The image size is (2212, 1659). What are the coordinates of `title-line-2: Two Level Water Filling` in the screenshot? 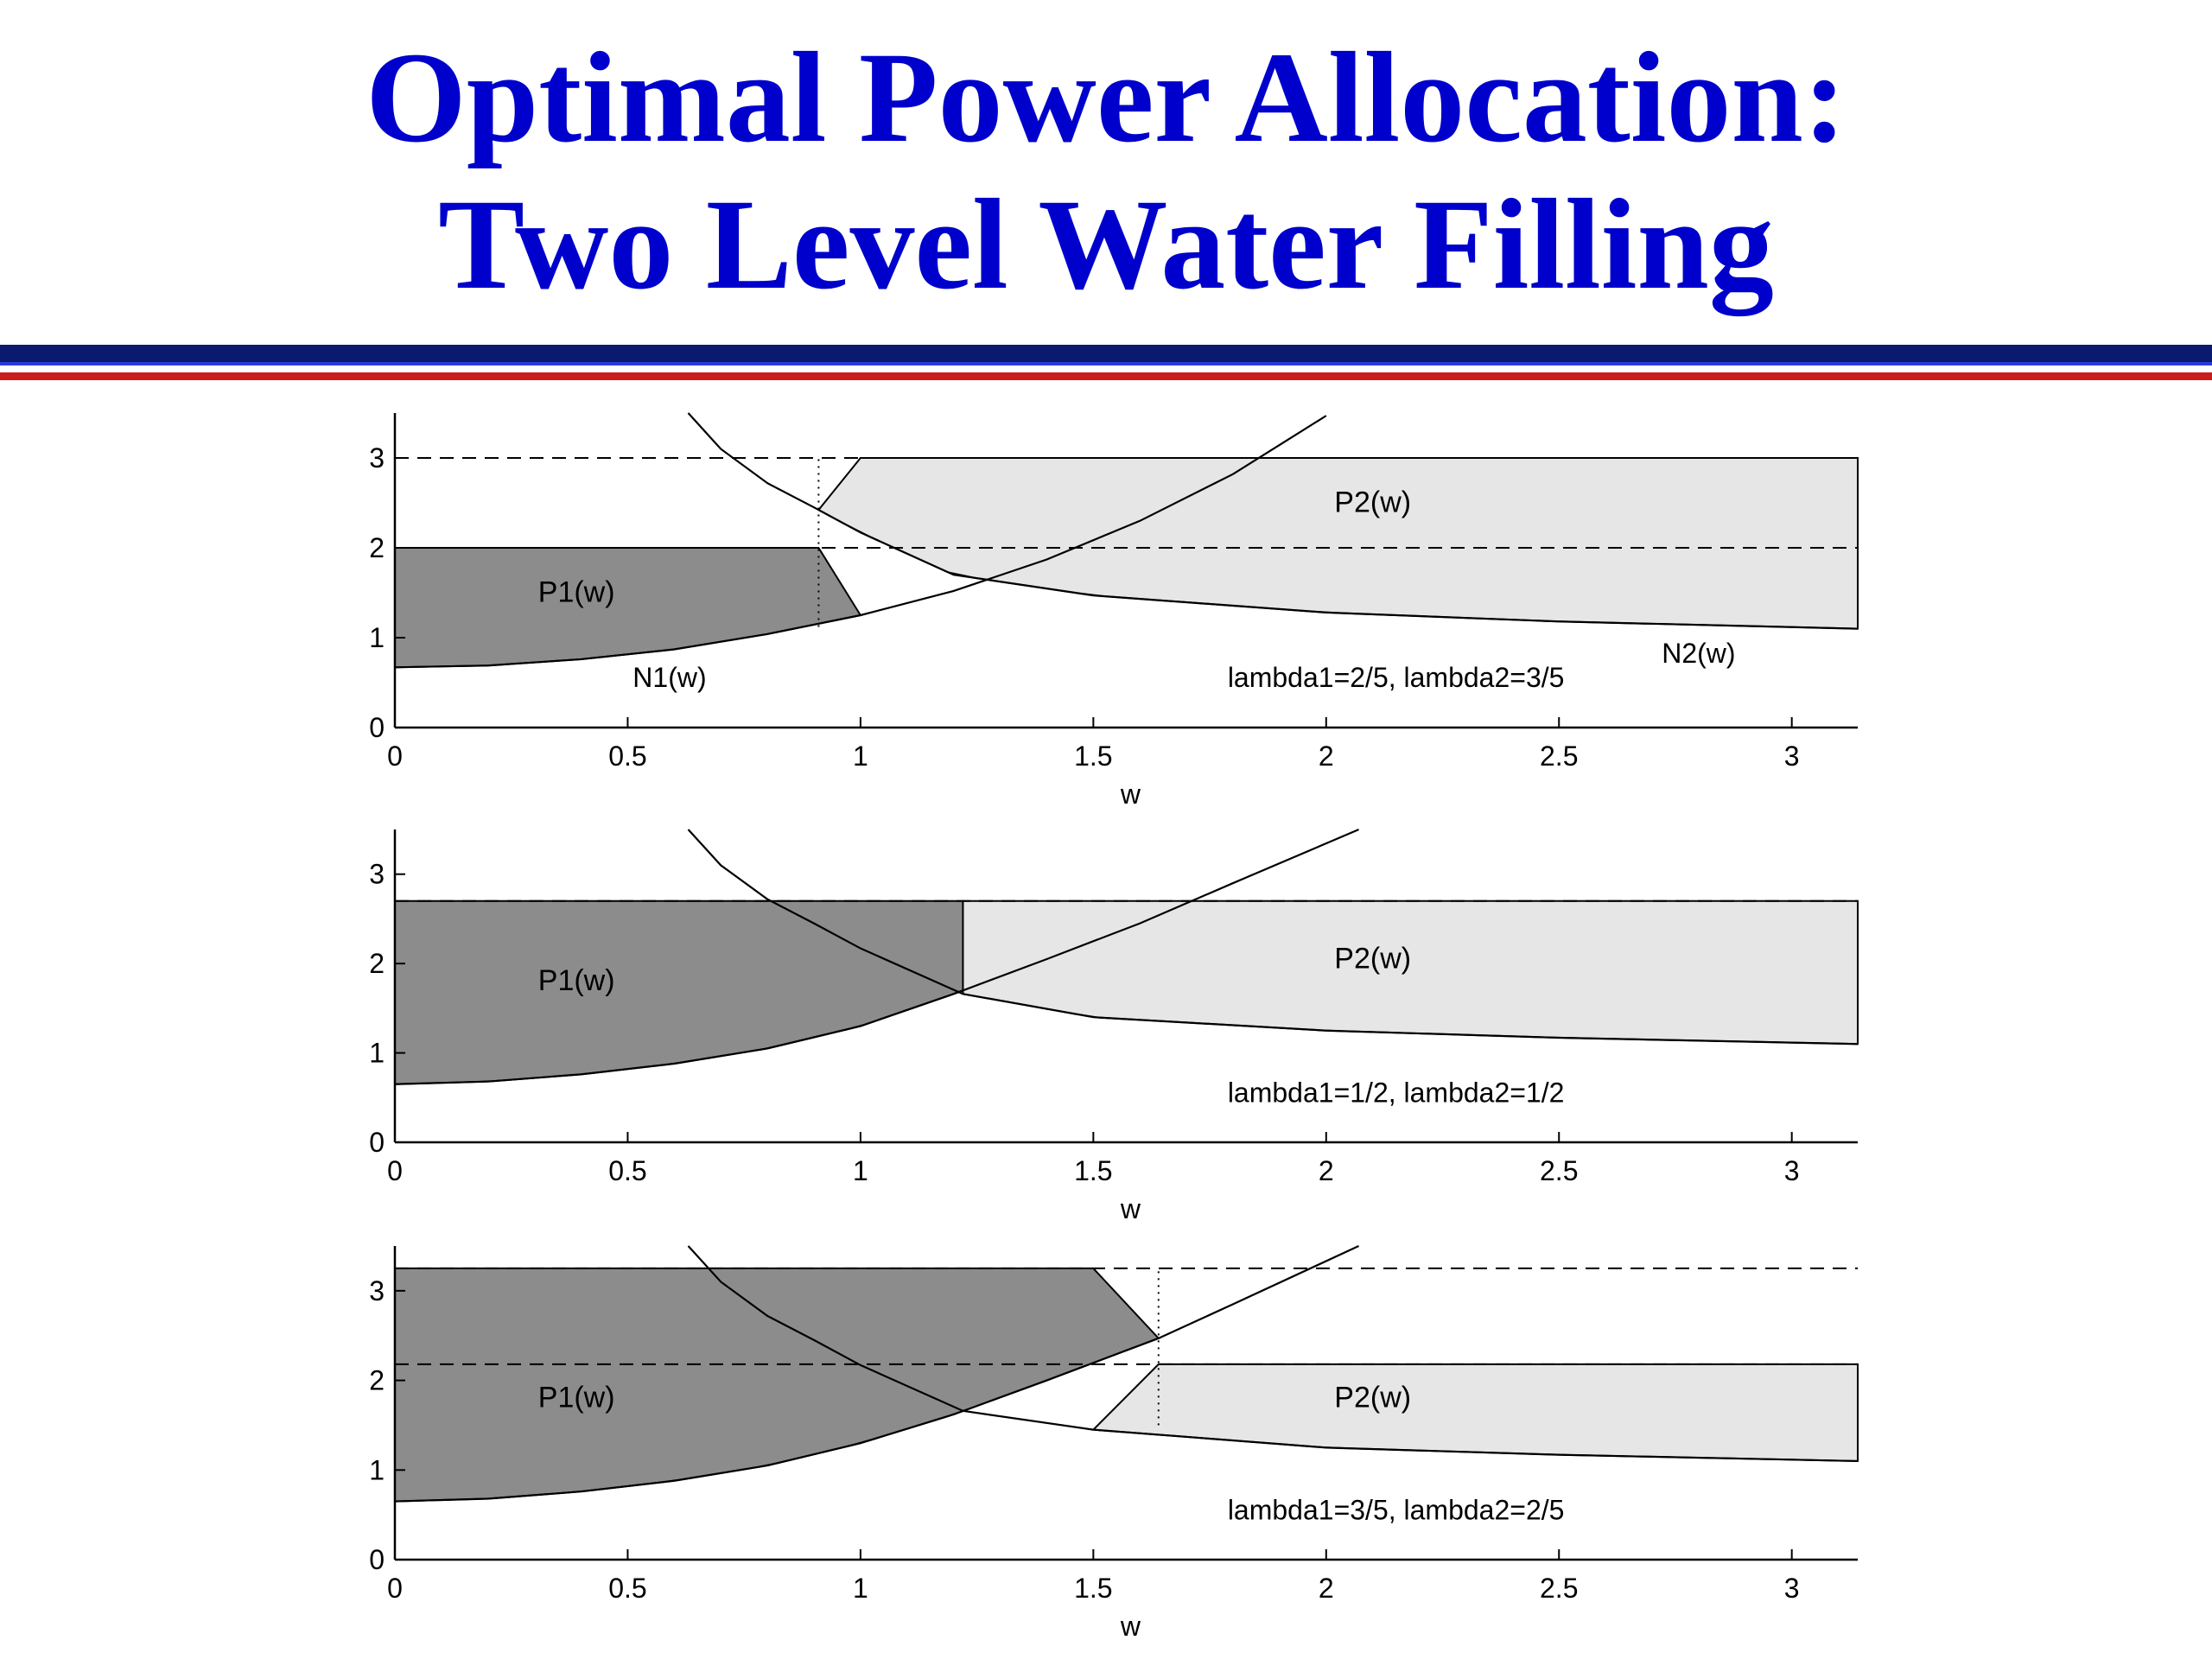 It's located at (1106, 244).